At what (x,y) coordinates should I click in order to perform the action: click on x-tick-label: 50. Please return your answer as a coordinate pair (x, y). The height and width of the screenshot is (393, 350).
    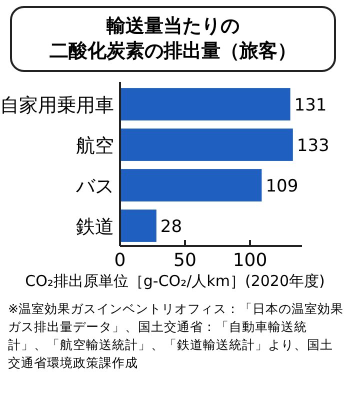
    Looking at the image, I should click on (185, 260).